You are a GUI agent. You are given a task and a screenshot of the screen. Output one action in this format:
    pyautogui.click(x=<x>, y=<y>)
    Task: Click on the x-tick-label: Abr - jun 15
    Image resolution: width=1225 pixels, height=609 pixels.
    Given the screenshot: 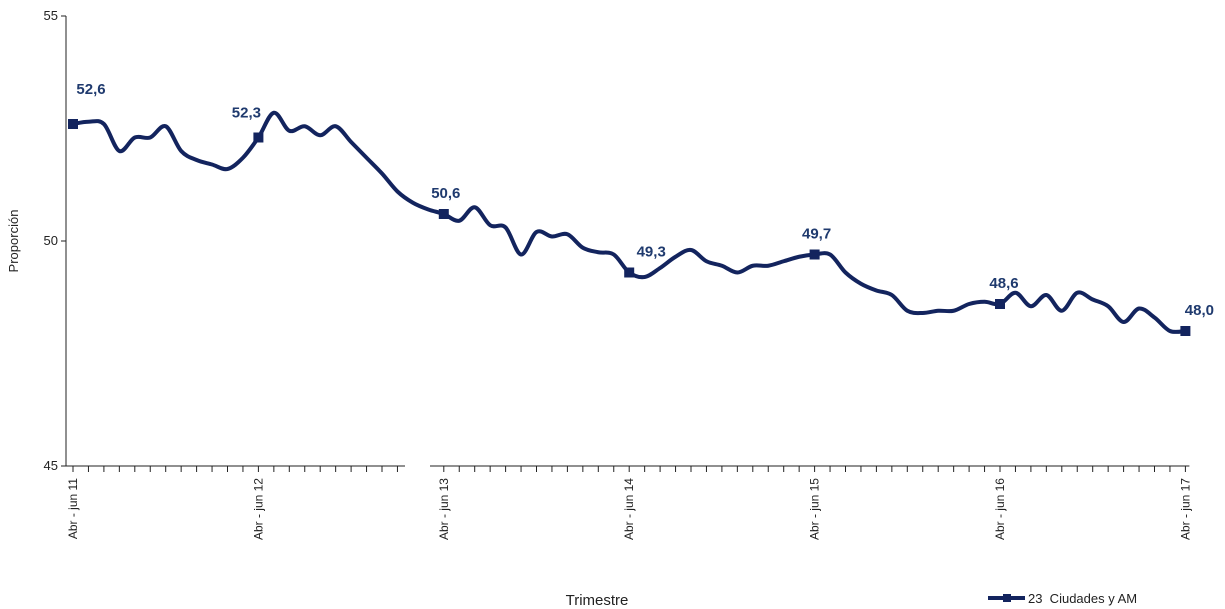 What is the action you would take?
    pyautogui.click(x=815, y=509)
    